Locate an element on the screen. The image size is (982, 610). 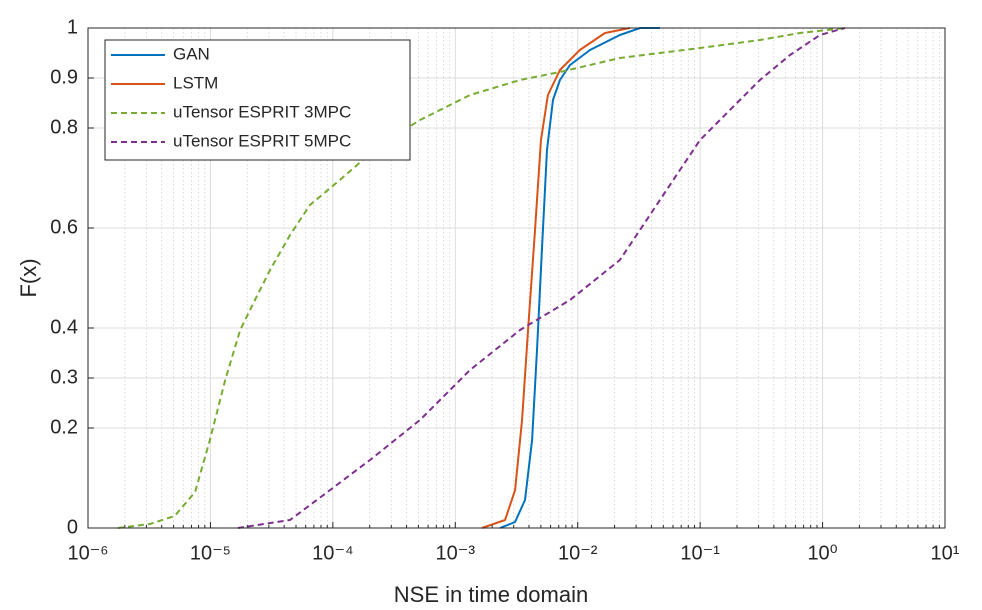
legend-label: GAN is located at coordinates (191, 53).